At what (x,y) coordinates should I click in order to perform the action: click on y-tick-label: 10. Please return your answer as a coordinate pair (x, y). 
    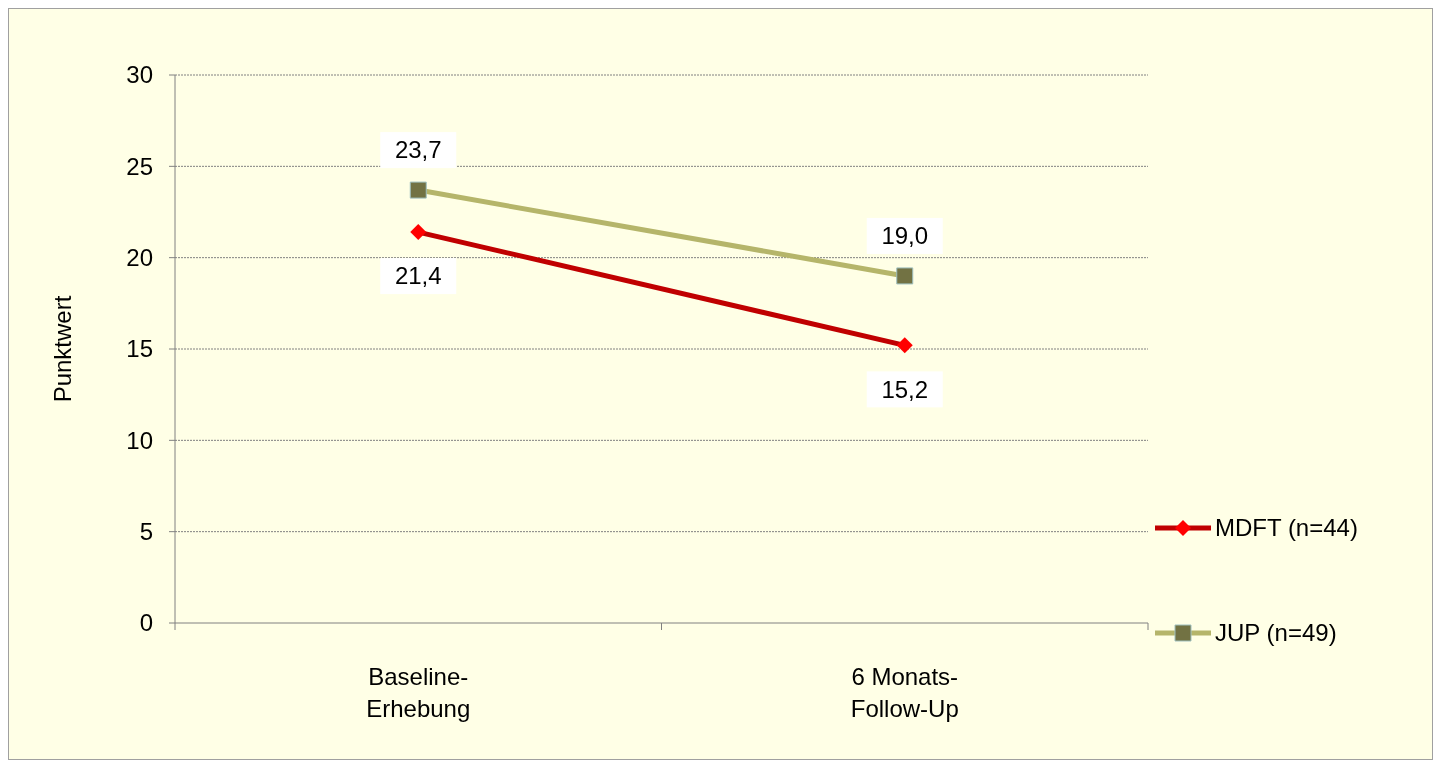
    Looking at the image, I should click on (139, 440).